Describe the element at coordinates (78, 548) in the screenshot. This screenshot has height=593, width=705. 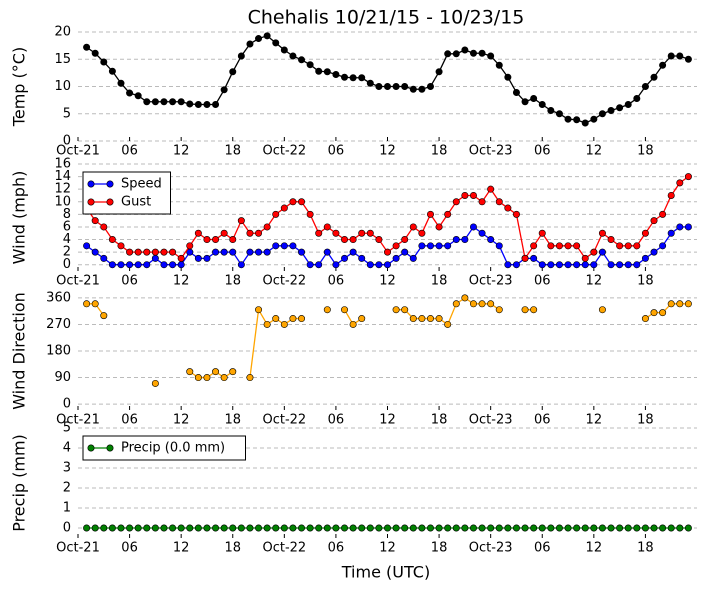
I see `x-tick-label: Oct-21` at that location.